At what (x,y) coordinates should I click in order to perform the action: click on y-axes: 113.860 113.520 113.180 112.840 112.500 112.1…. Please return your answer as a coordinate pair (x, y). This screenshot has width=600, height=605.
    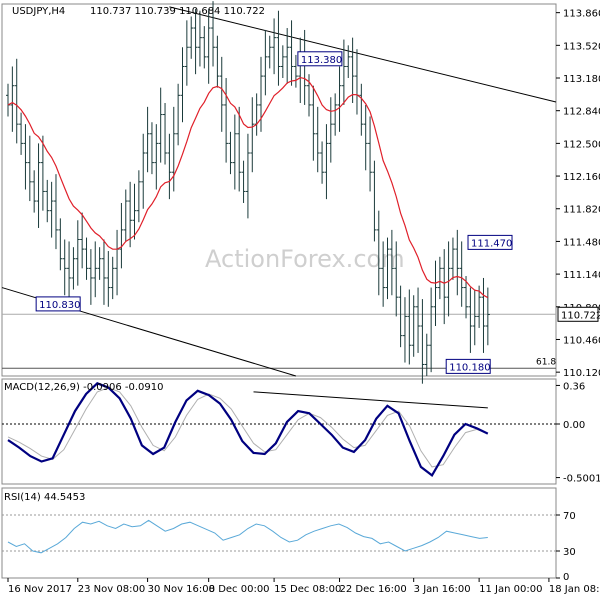
    Looking at the image, I should click on (578, 296).